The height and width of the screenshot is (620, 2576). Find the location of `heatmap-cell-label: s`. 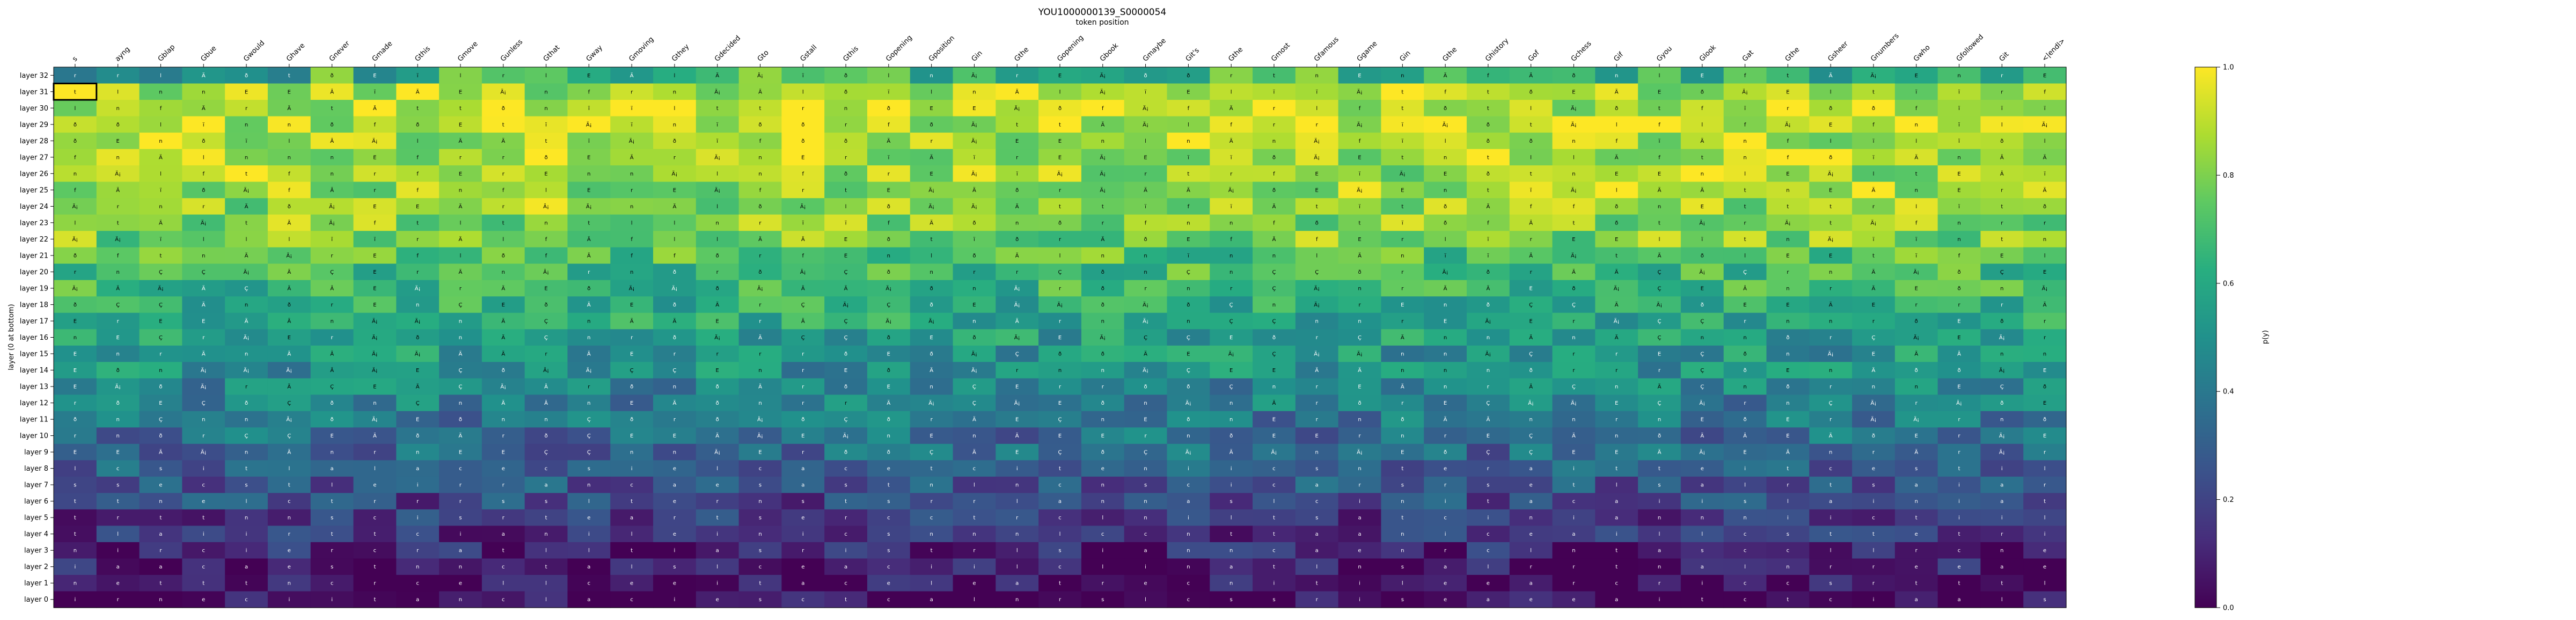

heatmap-cell-label: s is located at coordinates (503, 502).